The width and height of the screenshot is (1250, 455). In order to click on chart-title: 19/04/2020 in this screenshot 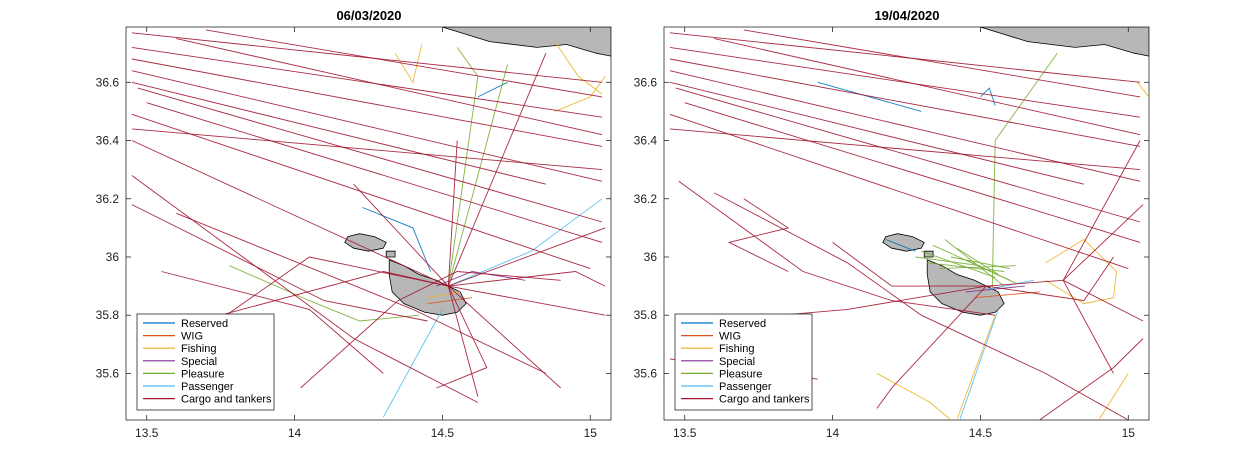, I will do `click(906, 15)`.